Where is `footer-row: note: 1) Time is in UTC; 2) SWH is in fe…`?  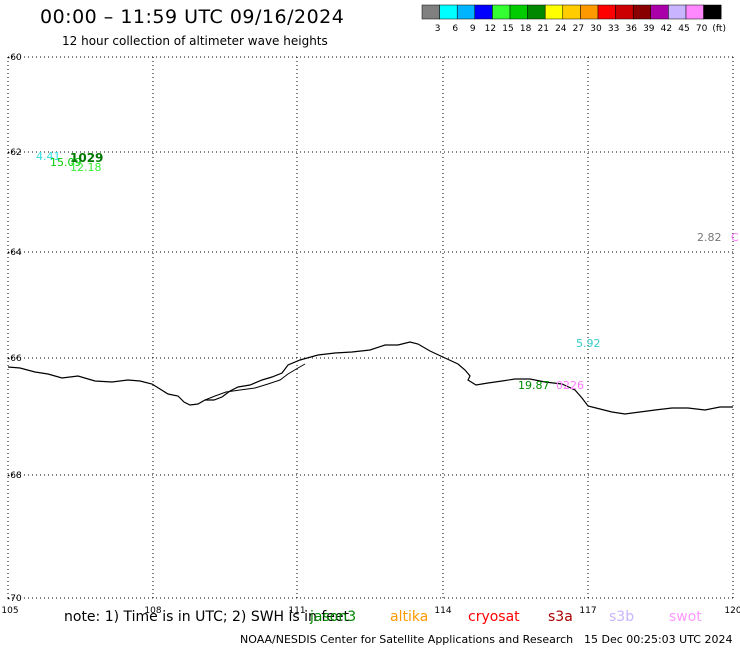
footer-row: note: 1) Time is in UTC; 2) SWH is in fe… is located at coordinates (370, 619).